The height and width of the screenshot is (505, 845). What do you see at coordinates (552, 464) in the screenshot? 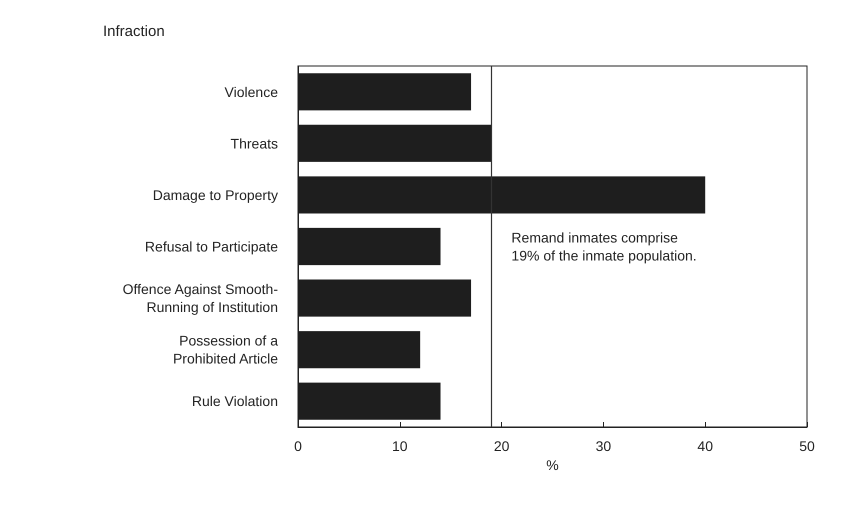
I see `x-axis-title: %` at bounding box center [552, 464].